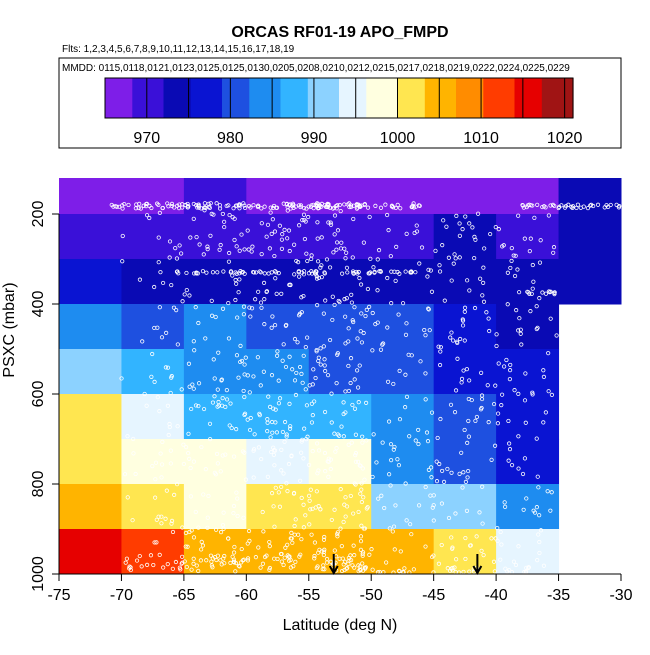 The height and width of the screenshot is (655, 650). Describe the element at coordinates (9, 329) in the screenshot. I see `y-axis-label: PSXC (mbar)` at that location.